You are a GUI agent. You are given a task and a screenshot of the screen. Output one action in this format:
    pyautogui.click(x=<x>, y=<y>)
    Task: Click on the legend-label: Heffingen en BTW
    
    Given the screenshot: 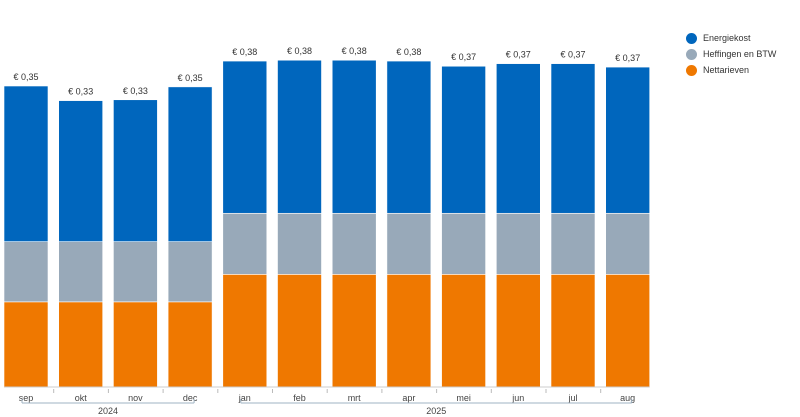 What is the action you would take?
    pyautogui.click(x=740, y=54)
    